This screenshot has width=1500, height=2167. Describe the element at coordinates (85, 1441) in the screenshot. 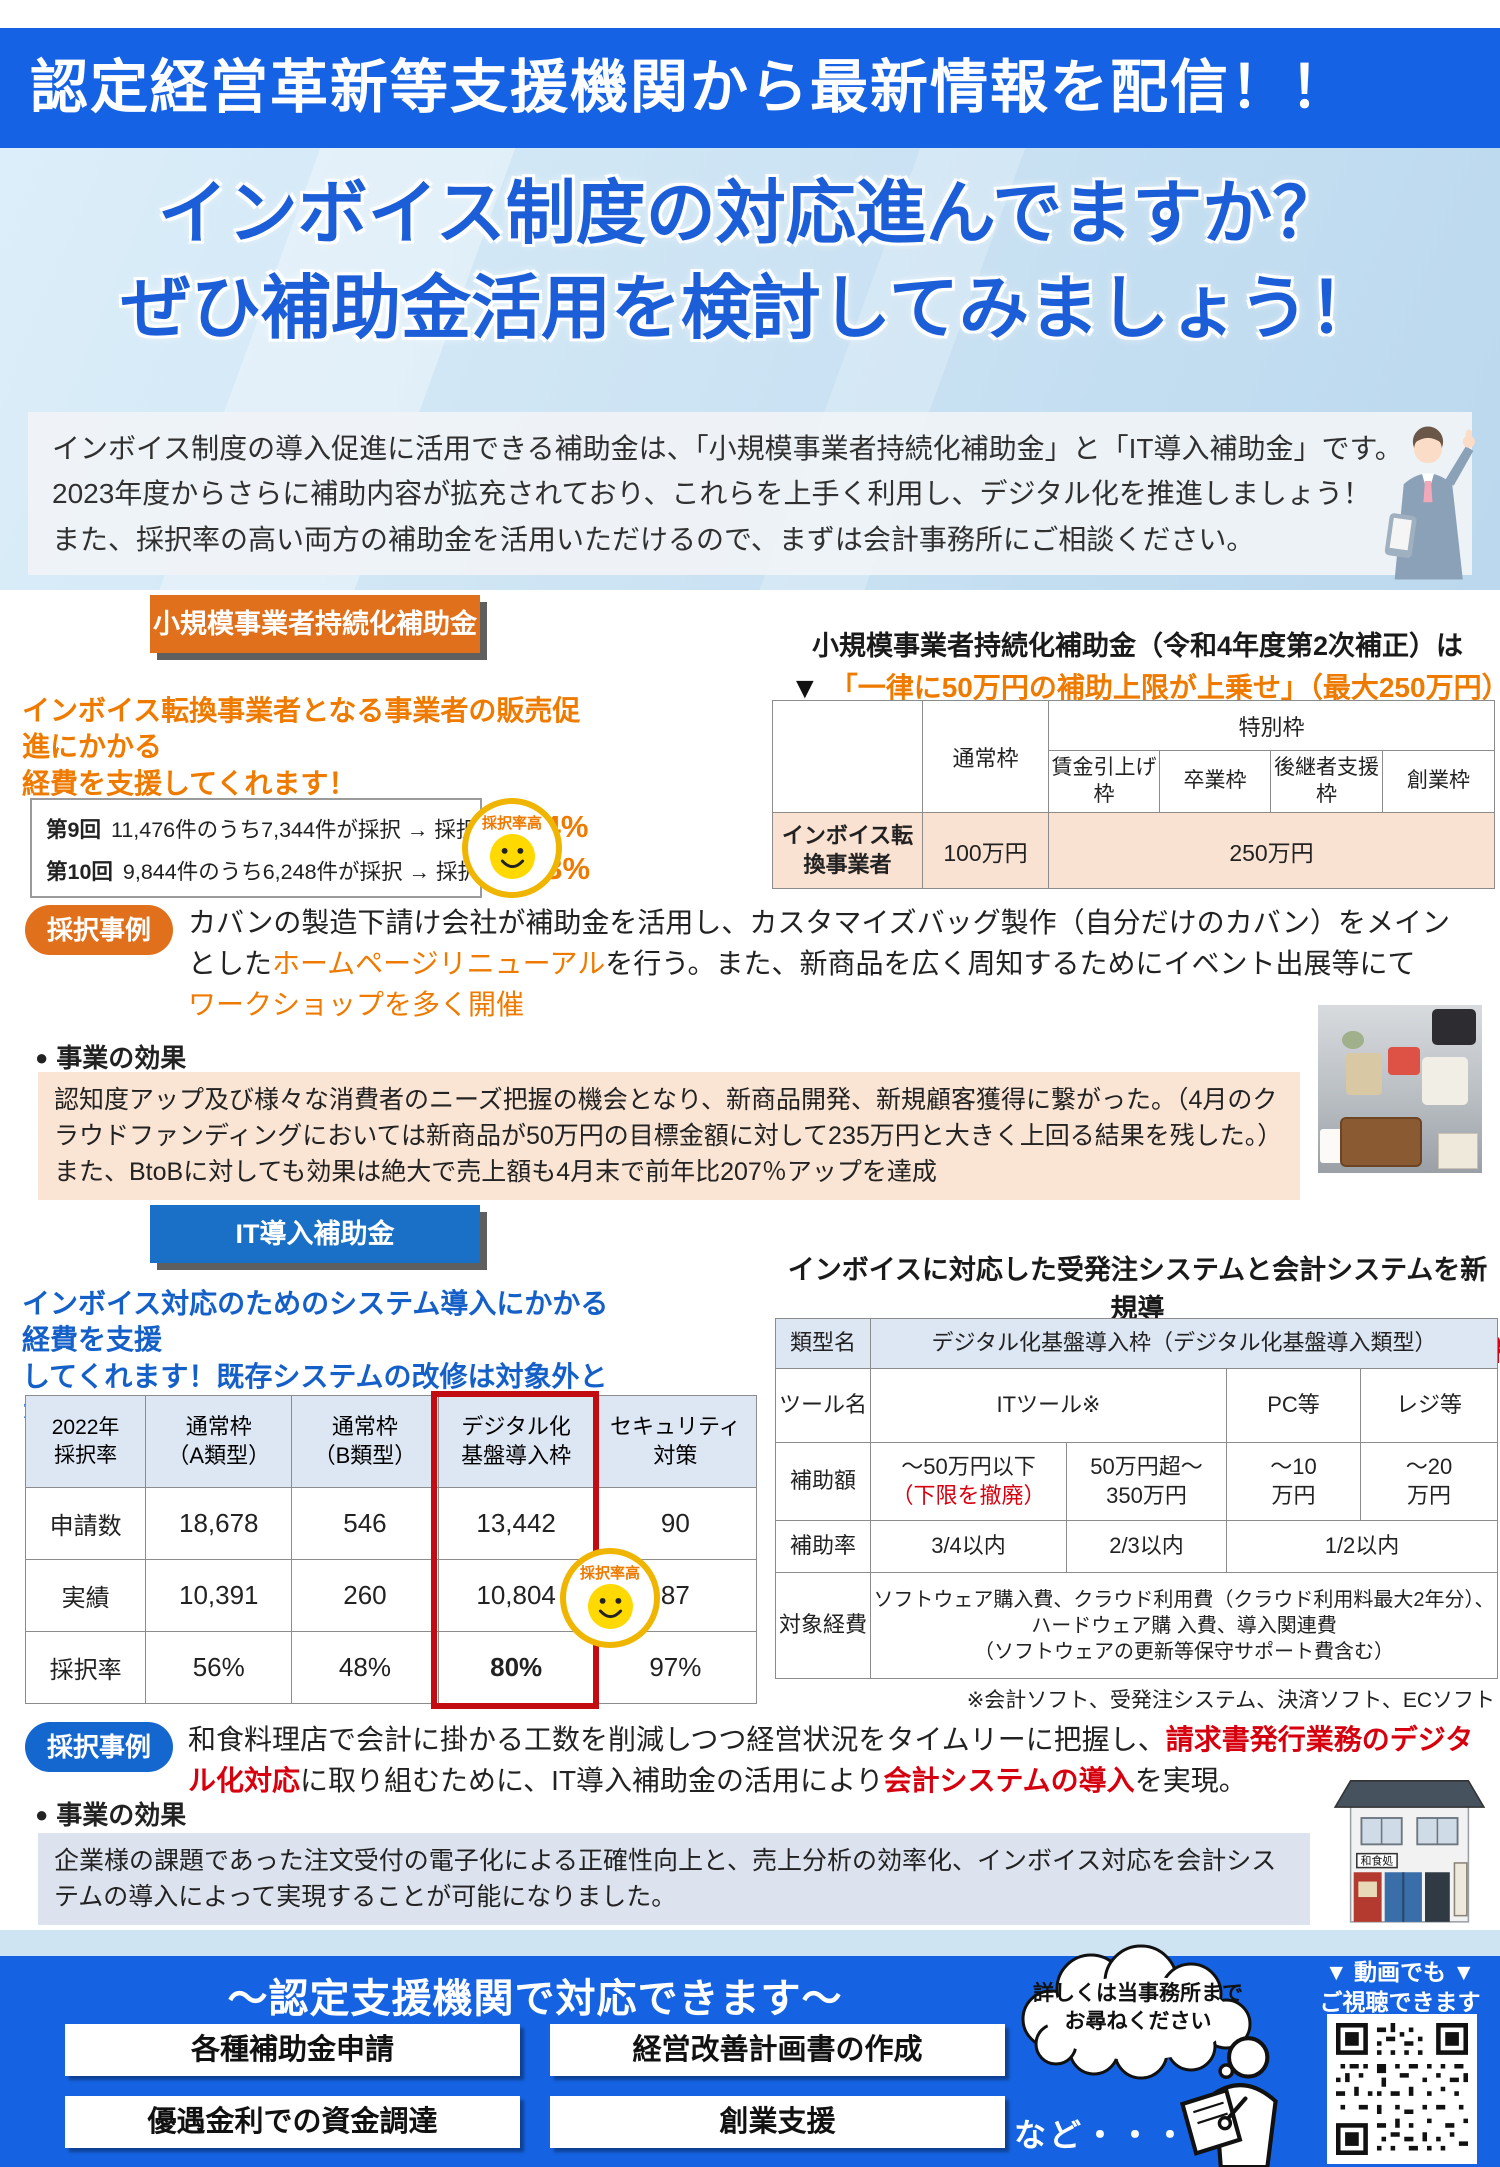

I see `col-header: 2022年 採択率` at that location.